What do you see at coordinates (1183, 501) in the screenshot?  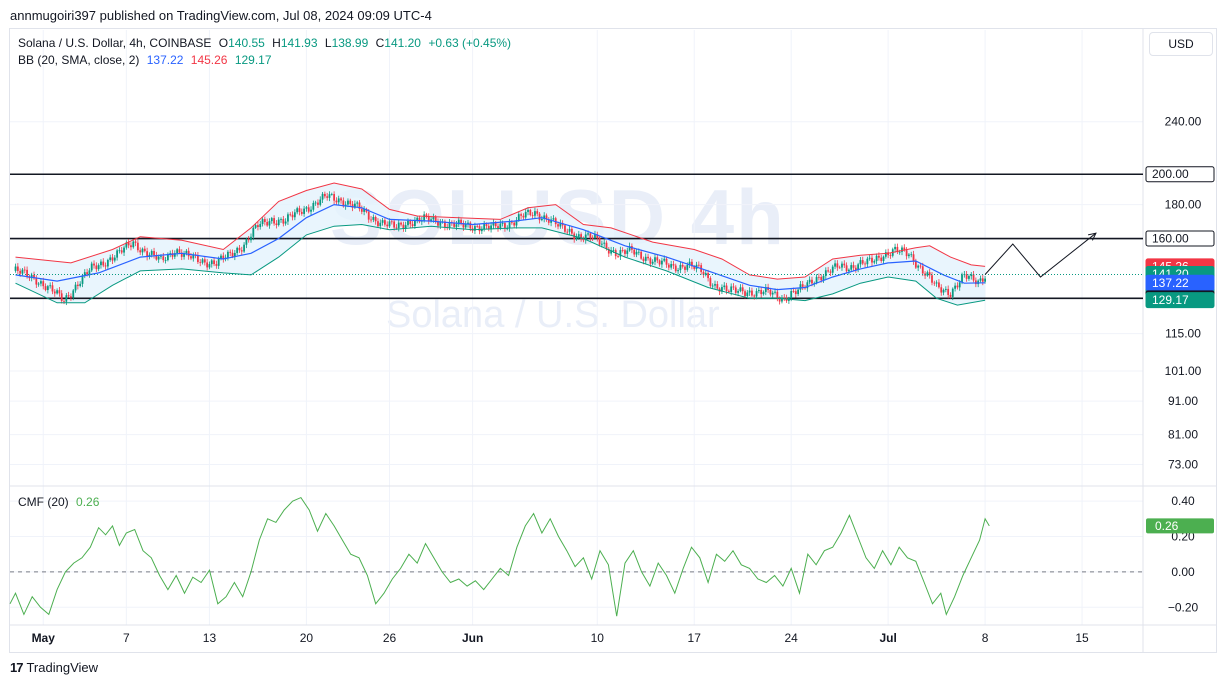 I see `cmf-tick-label: 0.40` at bounding box center [1183, 501].